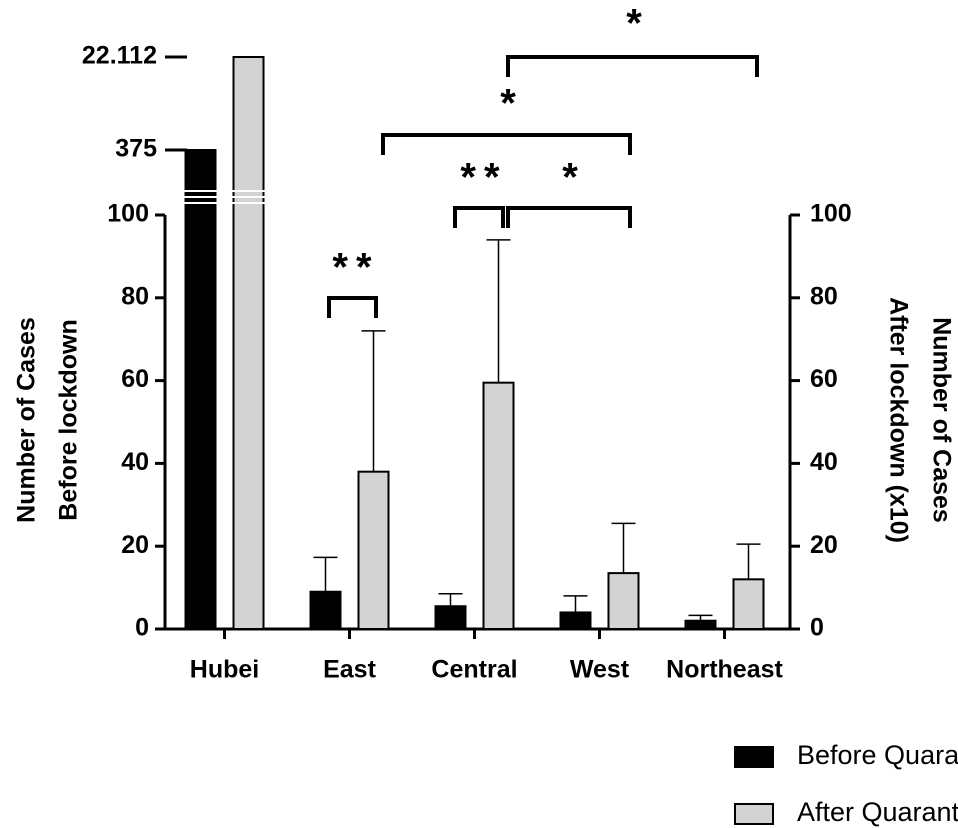  Describe the element at coordinates (824, 296) in the screenshot. I see `y2-tick-label: 80` at that location.